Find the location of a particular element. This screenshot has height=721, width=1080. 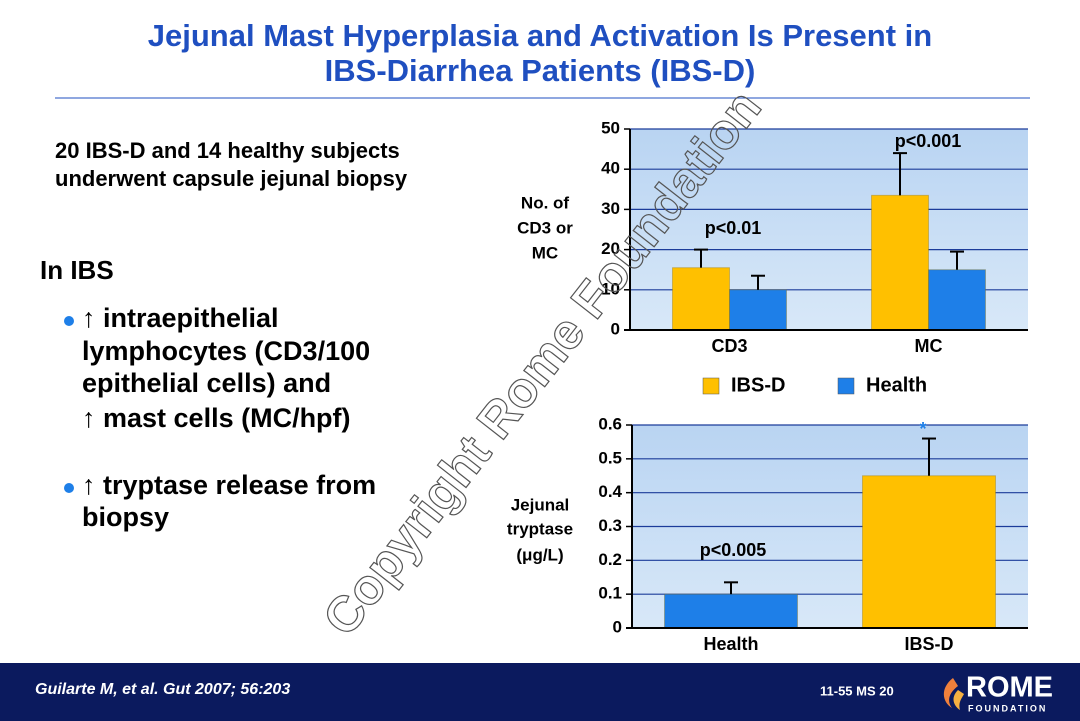

x-tick-label: CD3 is located at coordinates (729, 346).